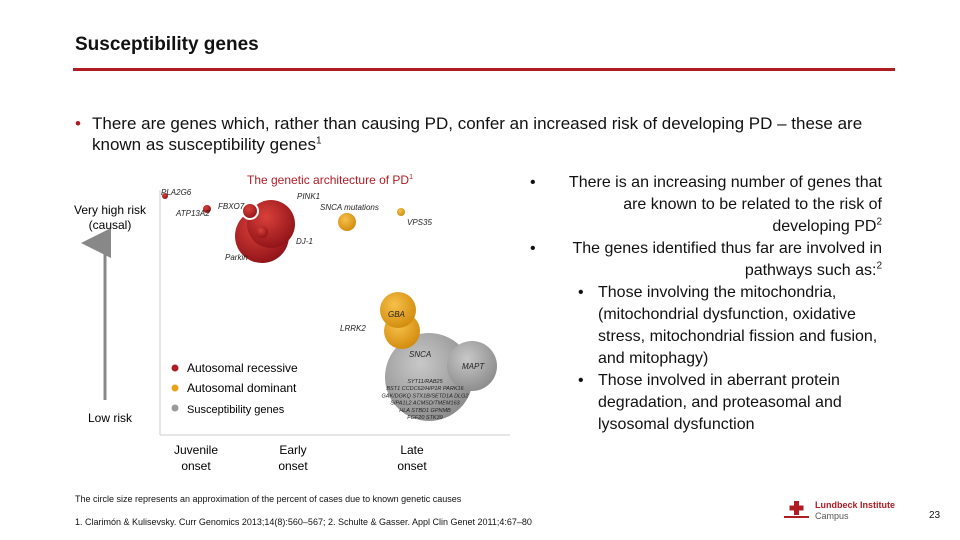 This screenshot has width=960, height=540. What do you see at coordinates (412, 466) in the screenshot?
I see `x-label-late-2: onset` at bounding box center [412, 466].